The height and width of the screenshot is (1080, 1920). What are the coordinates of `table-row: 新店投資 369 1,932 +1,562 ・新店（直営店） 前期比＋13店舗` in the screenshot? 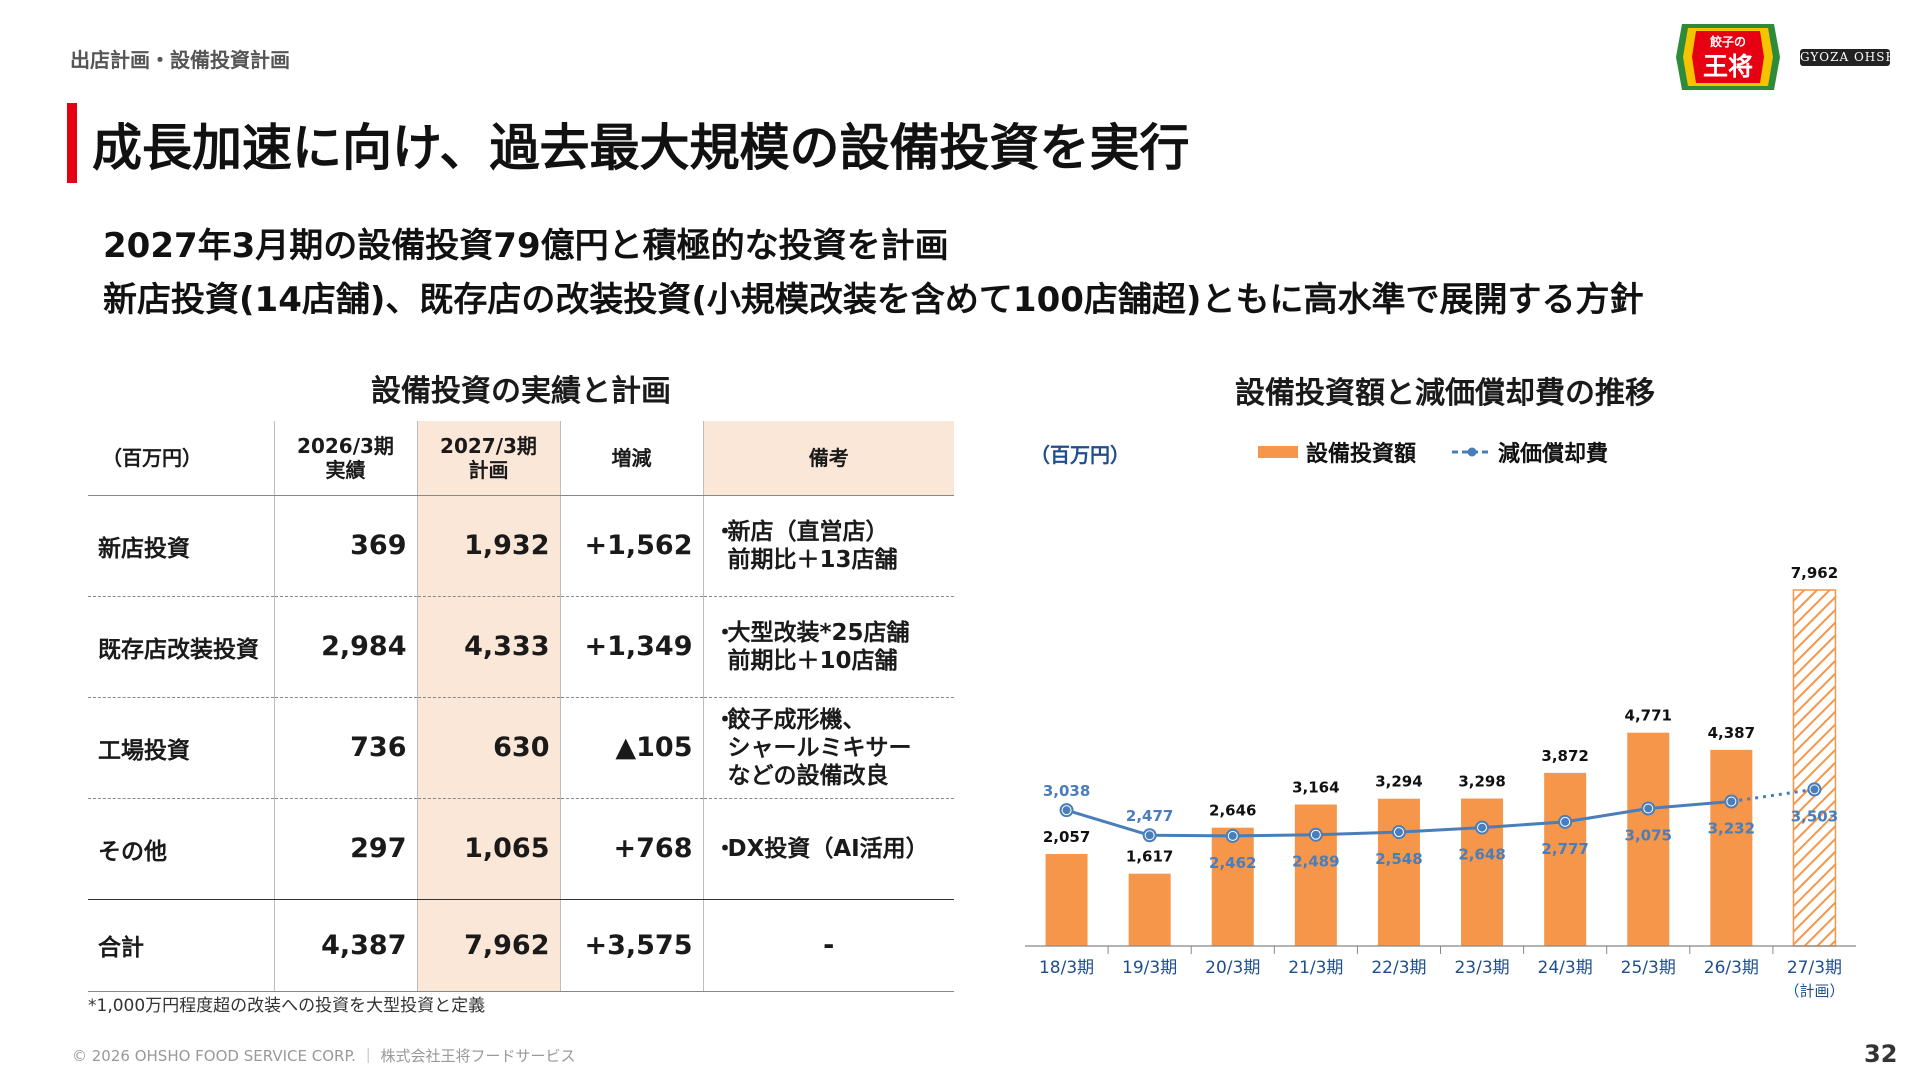 It's located at (521, 546).